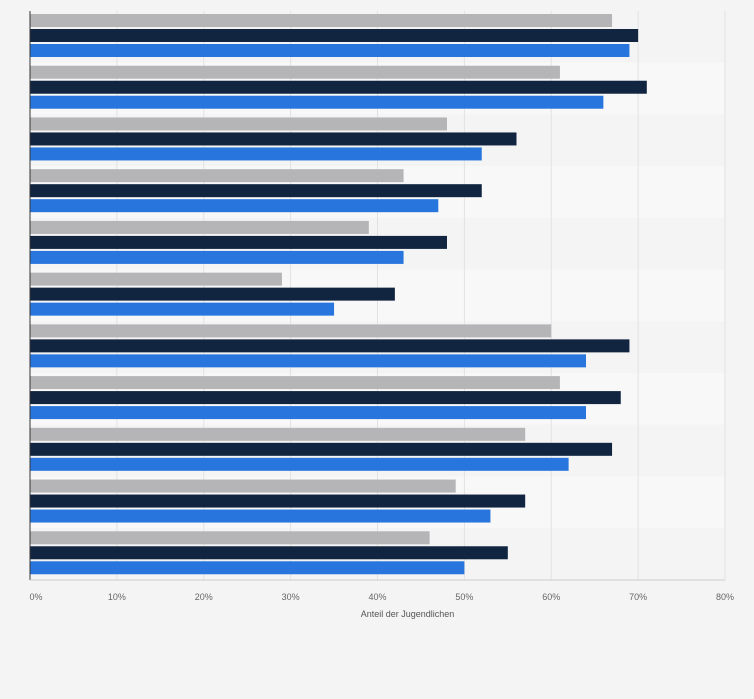  Describe the element at coordinates (638, 597) in the screenshot. I see `x-tick-label: 70%` at that location.